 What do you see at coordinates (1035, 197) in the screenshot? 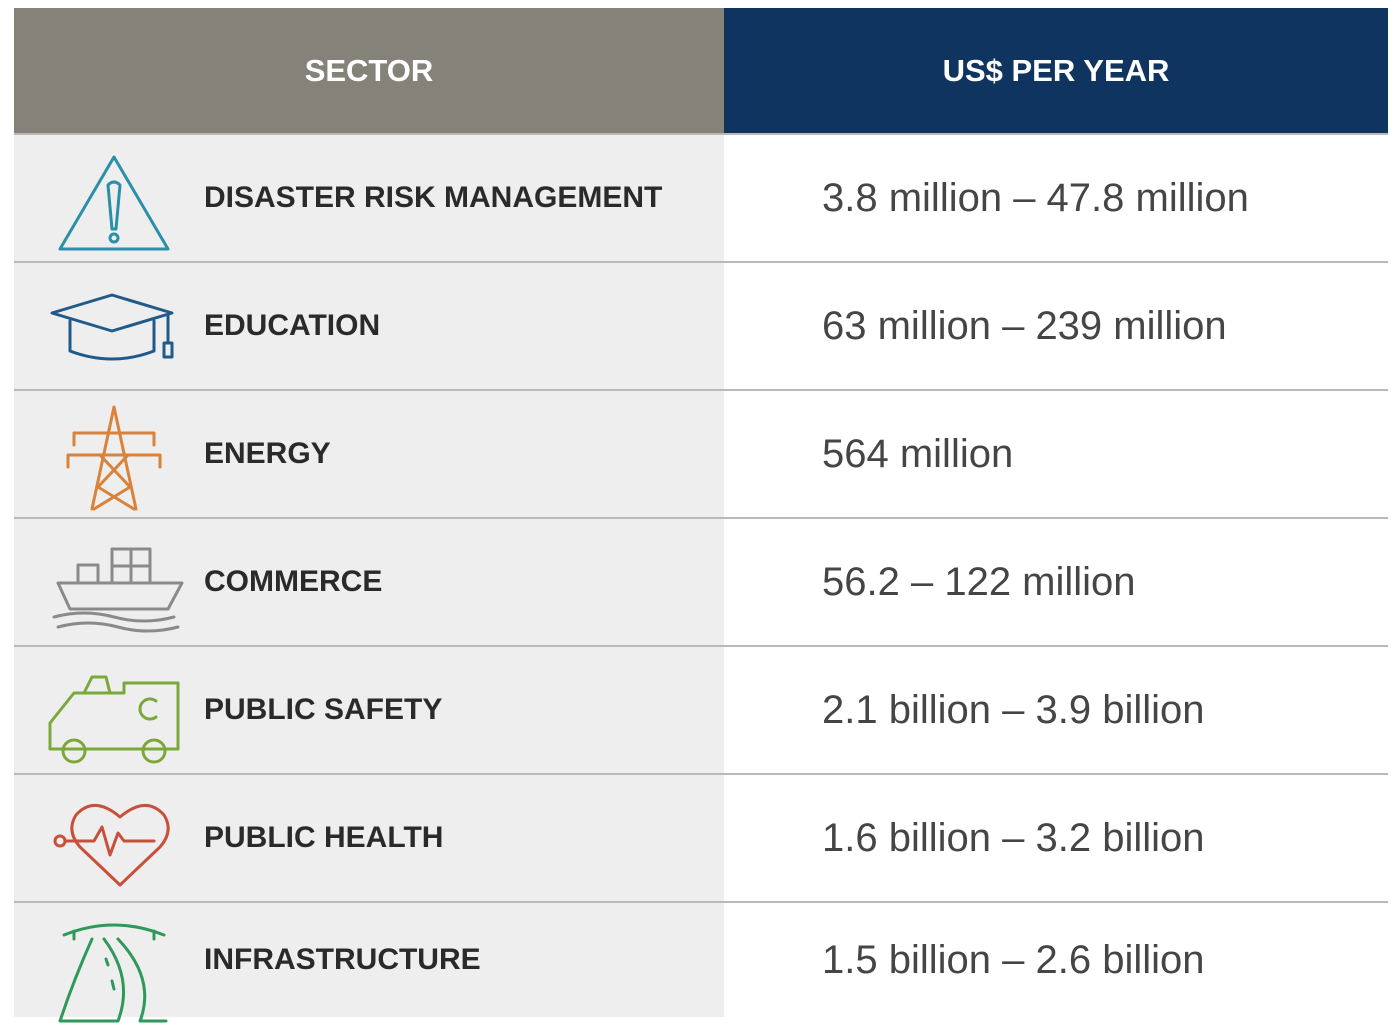
I see `amount: 3.8 million – 47.8 million` at bounding box center [1035, 197].